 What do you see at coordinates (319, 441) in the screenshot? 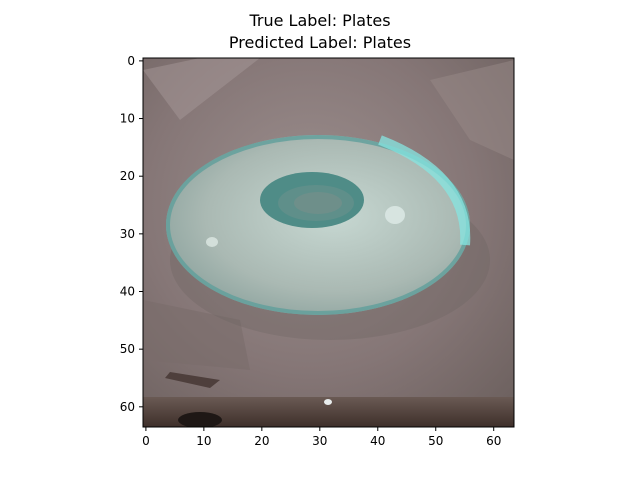
I see `x-tick-label: 30` at bounding box center [319, 441].